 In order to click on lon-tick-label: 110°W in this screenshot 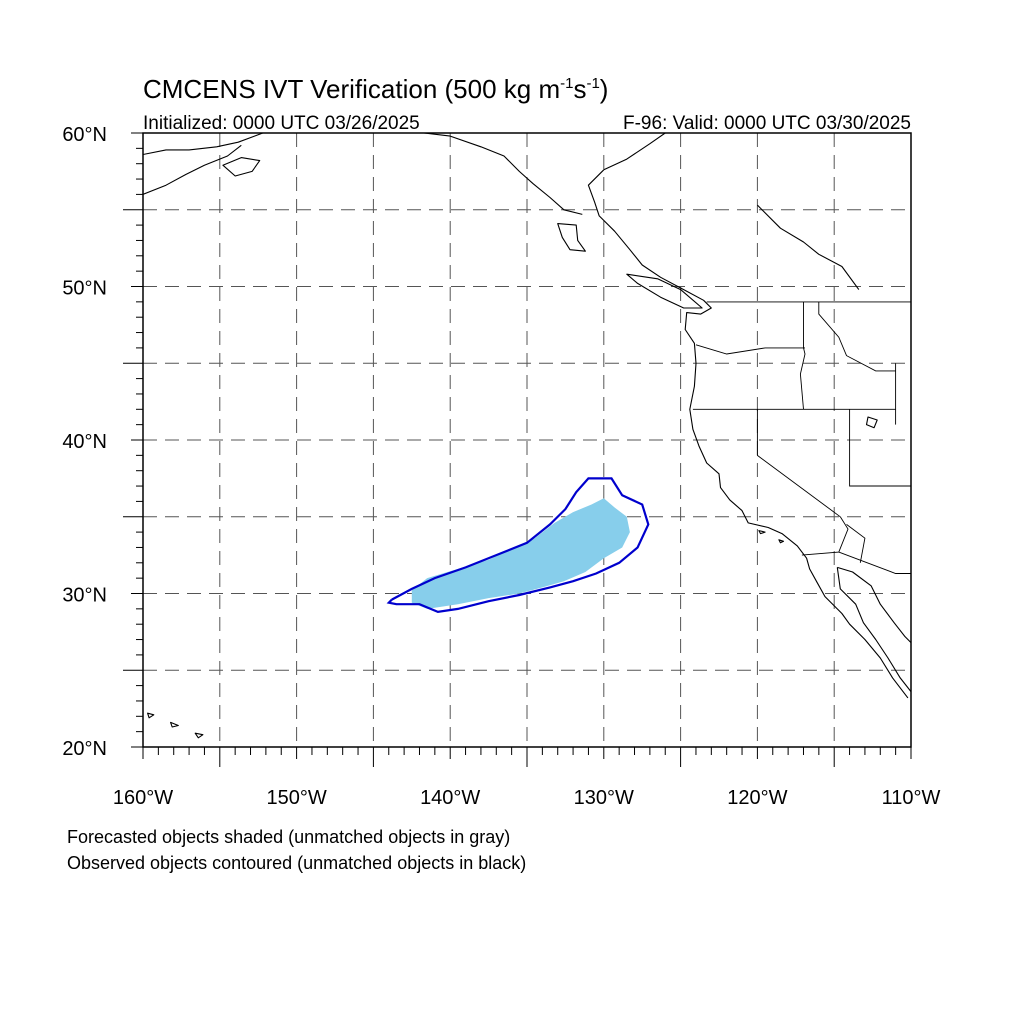, I will do `click(911, 798)`.